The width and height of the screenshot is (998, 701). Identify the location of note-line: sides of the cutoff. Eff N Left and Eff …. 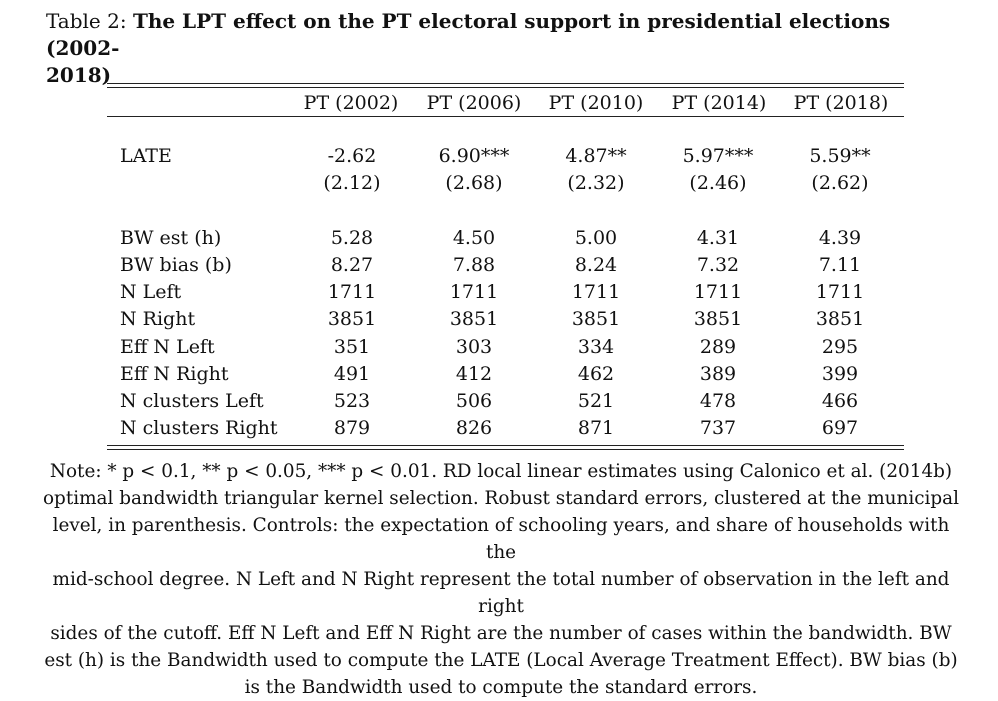
(501, 633).